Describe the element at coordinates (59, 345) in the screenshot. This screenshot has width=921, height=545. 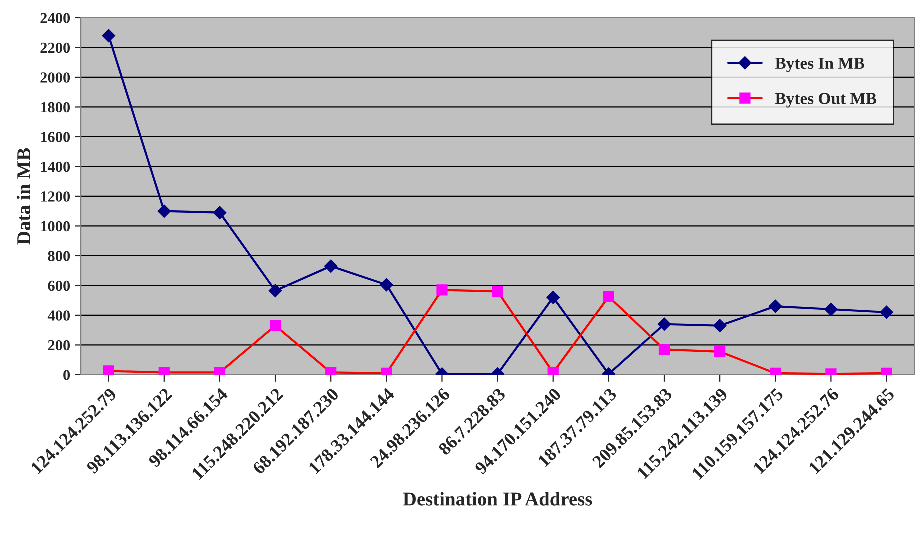
I see `y-tick-label: 200` at that location.